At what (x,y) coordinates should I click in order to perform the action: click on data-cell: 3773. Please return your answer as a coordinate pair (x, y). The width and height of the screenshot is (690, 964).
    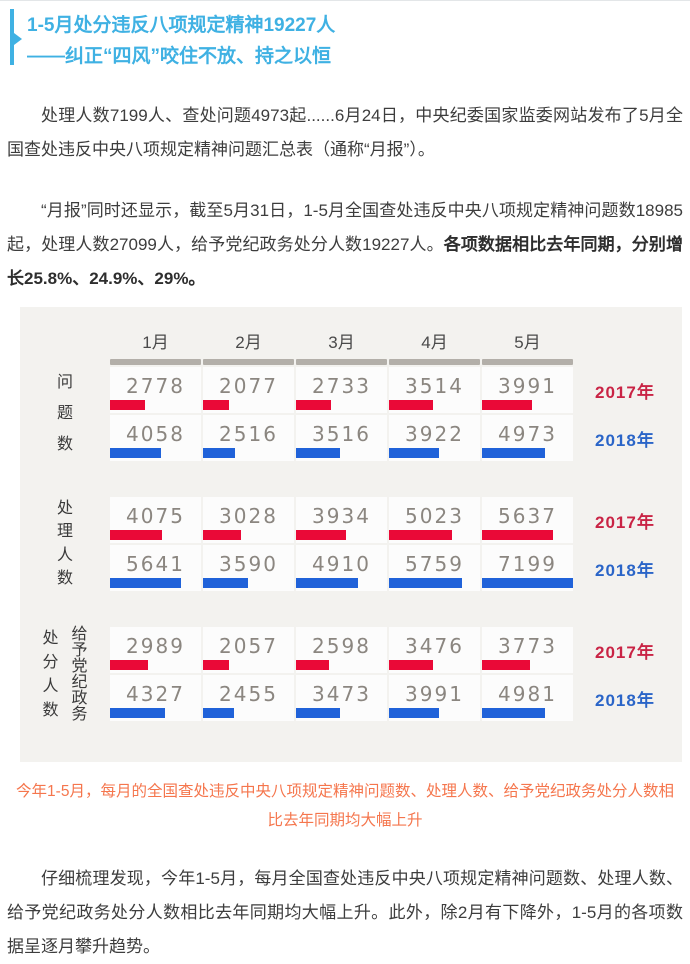
    Looking at the image, I should click on (527, 650).